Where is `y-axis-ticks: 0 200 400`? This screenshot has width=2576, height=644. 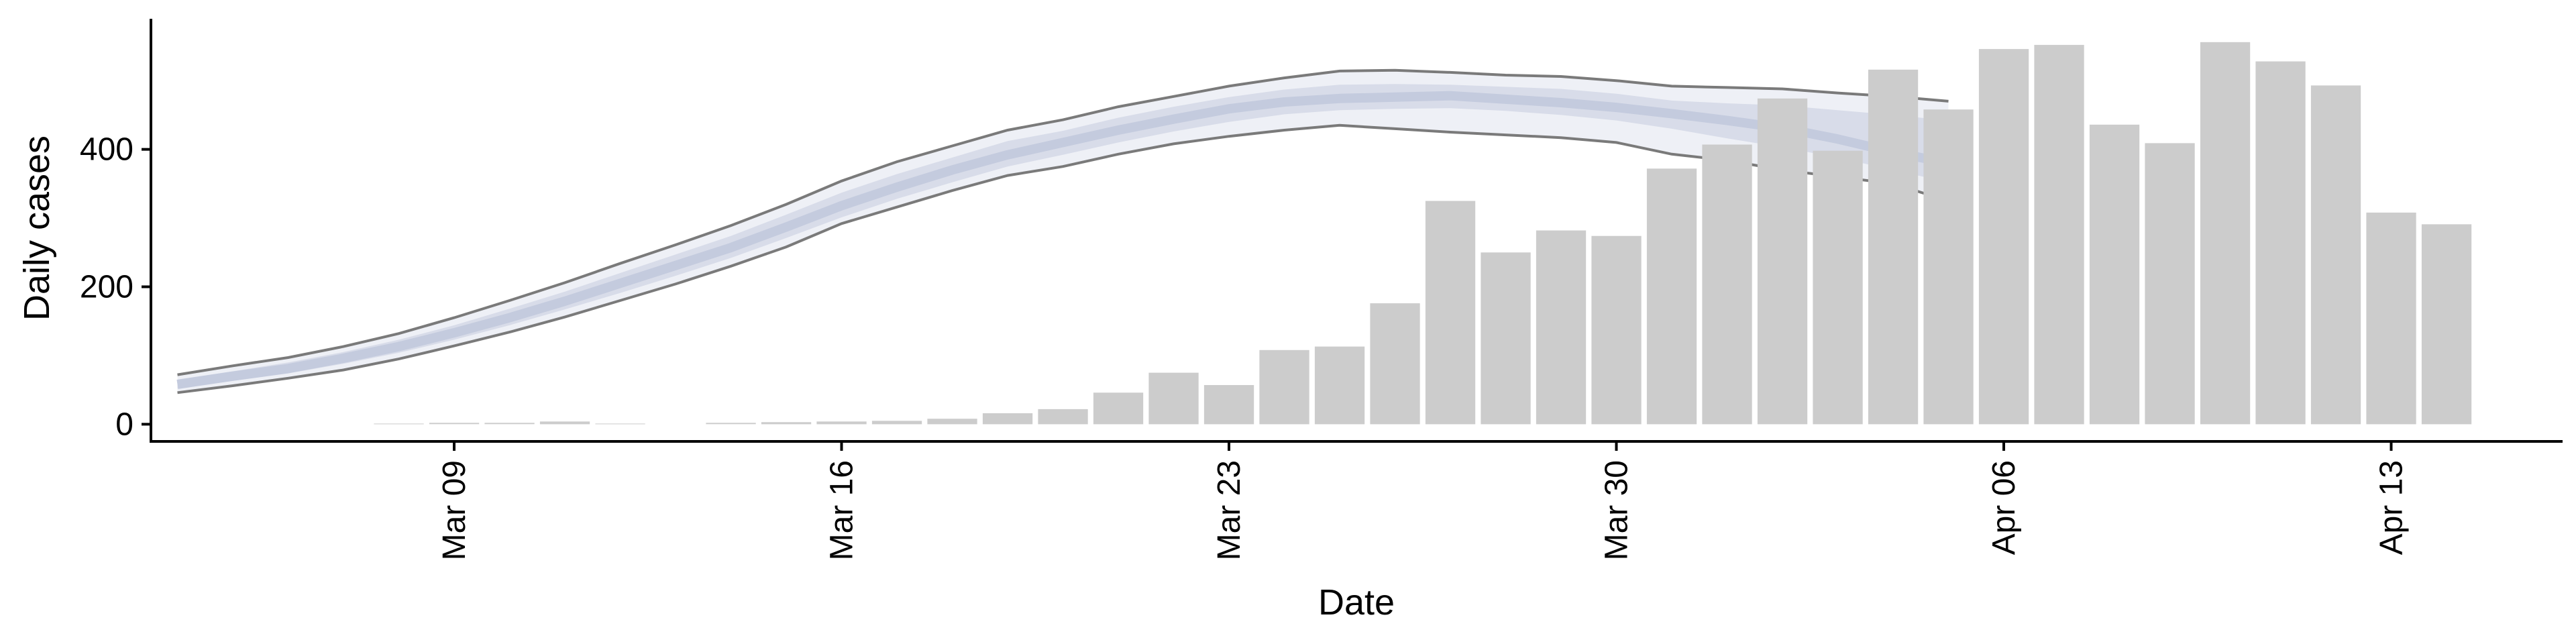 y-axis-ticks: 0 200 400 is located at coordinates (115, 287).